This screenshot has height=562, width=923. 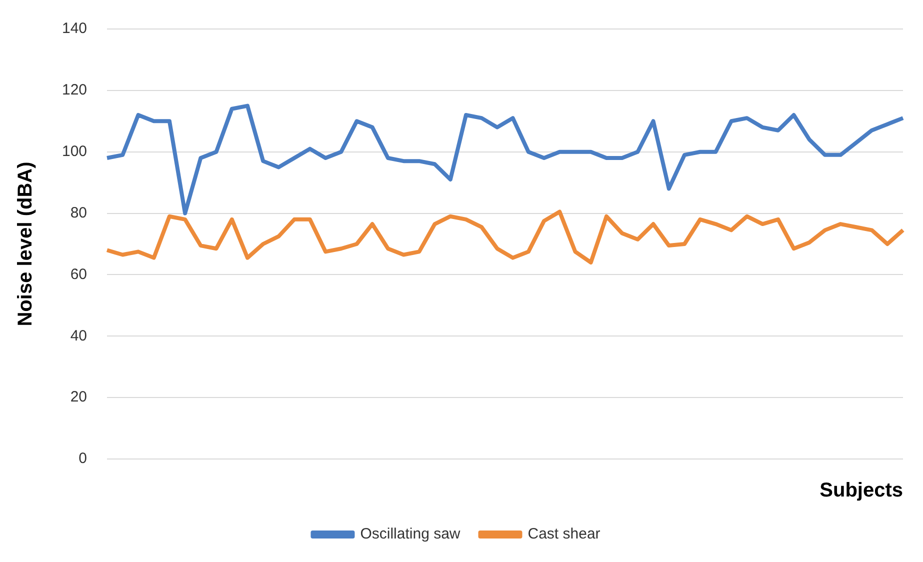 I want to click on y-tick-label: 100, so click(x=75, y=151).